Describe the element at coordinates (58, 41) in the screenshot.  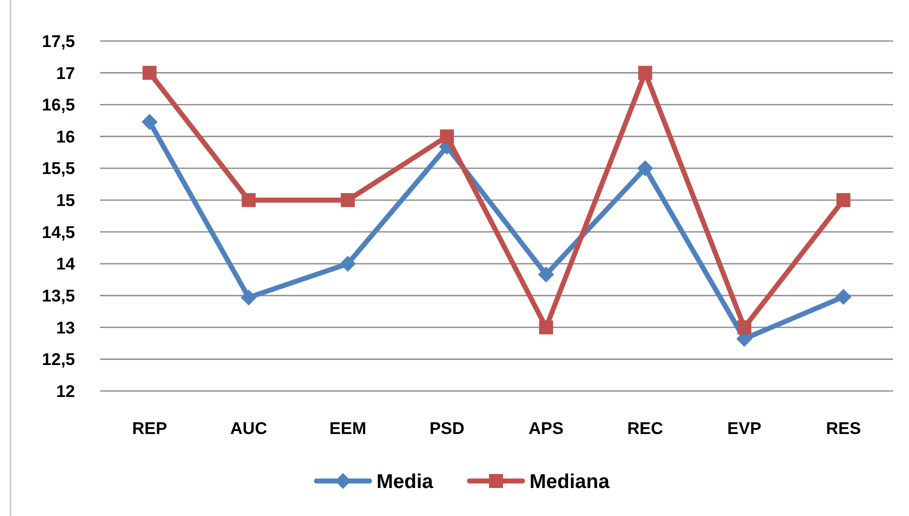
I see `y-tick-label: 17,5` at that location.